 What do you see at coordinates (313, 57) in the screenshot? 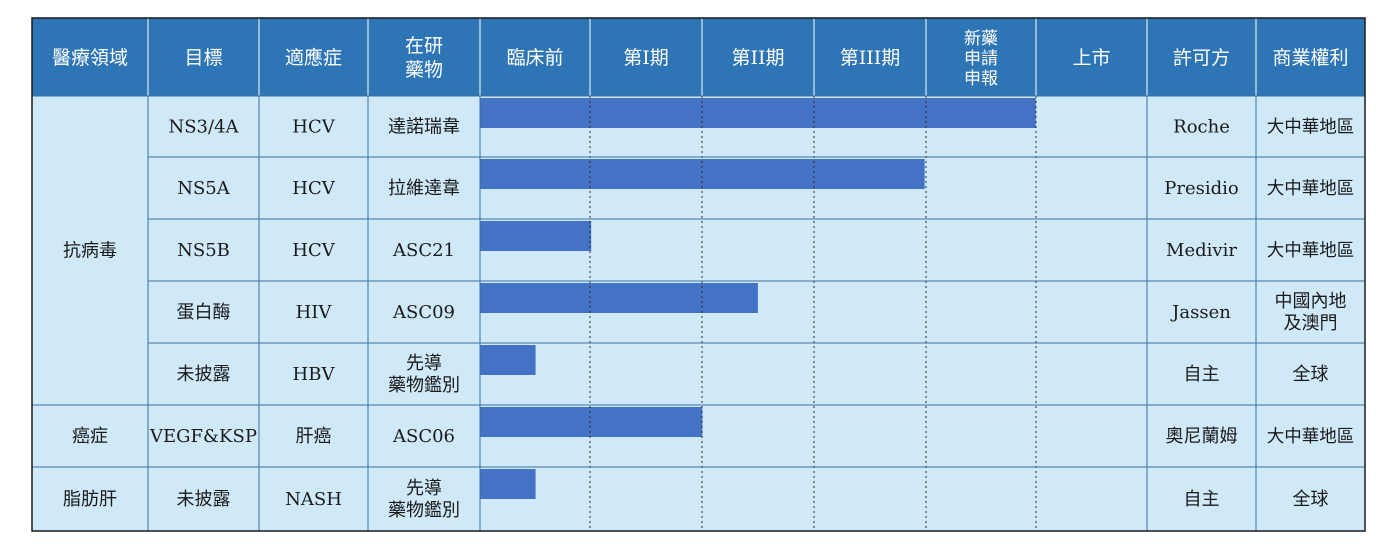
I see `header-indication: 適應症` at bounding box center [313, 57].